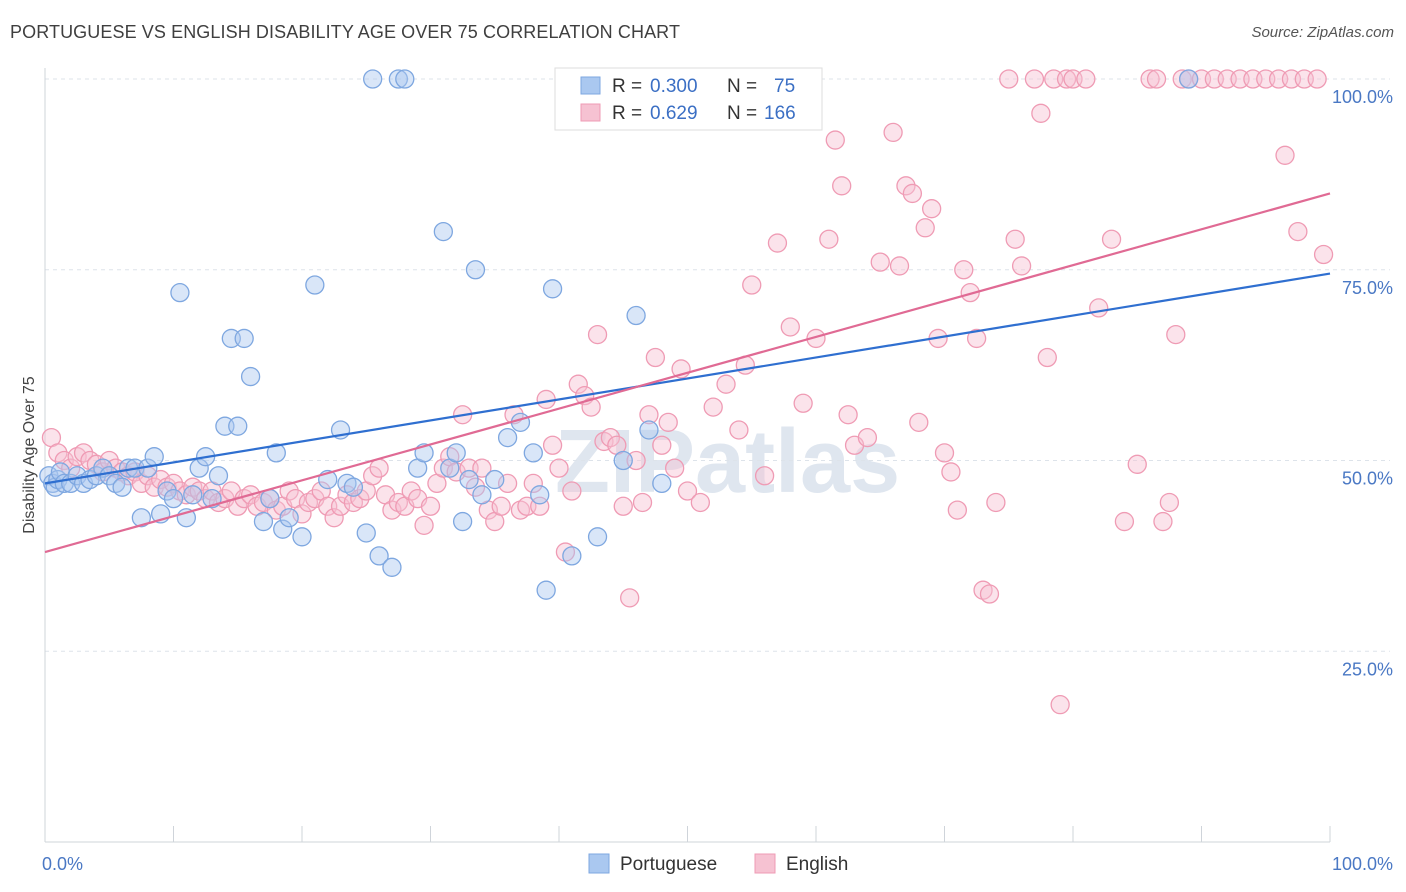 This screenshot has width=1406, height=892. Describe the element at coordinates (668, 864) in the screenshot. I see `bottom-legend-portuguese: Portuguese` at that location.